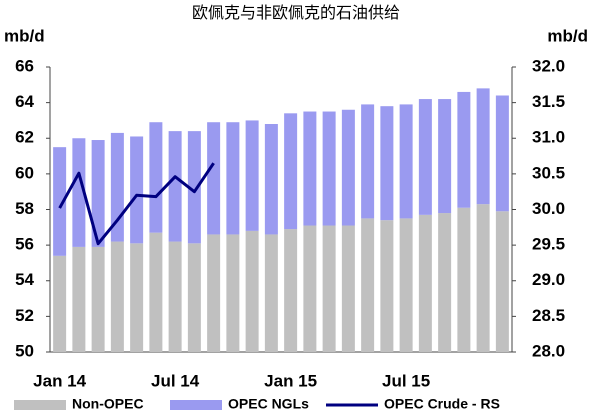 Image resolution: width=592 pixels, height=417 pixels. I want to click on legend-label: OPEC Crude - RS, so click(442, 404).